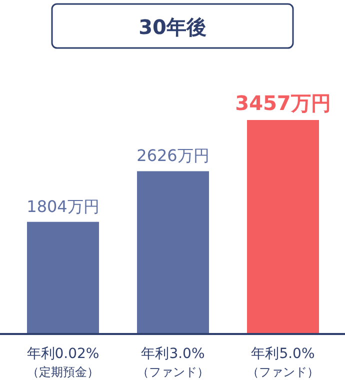  What do you see at coordinates (172, 27) in the screenshot?
I see `chart-title: 30年後` at bounding box center [172, 27].